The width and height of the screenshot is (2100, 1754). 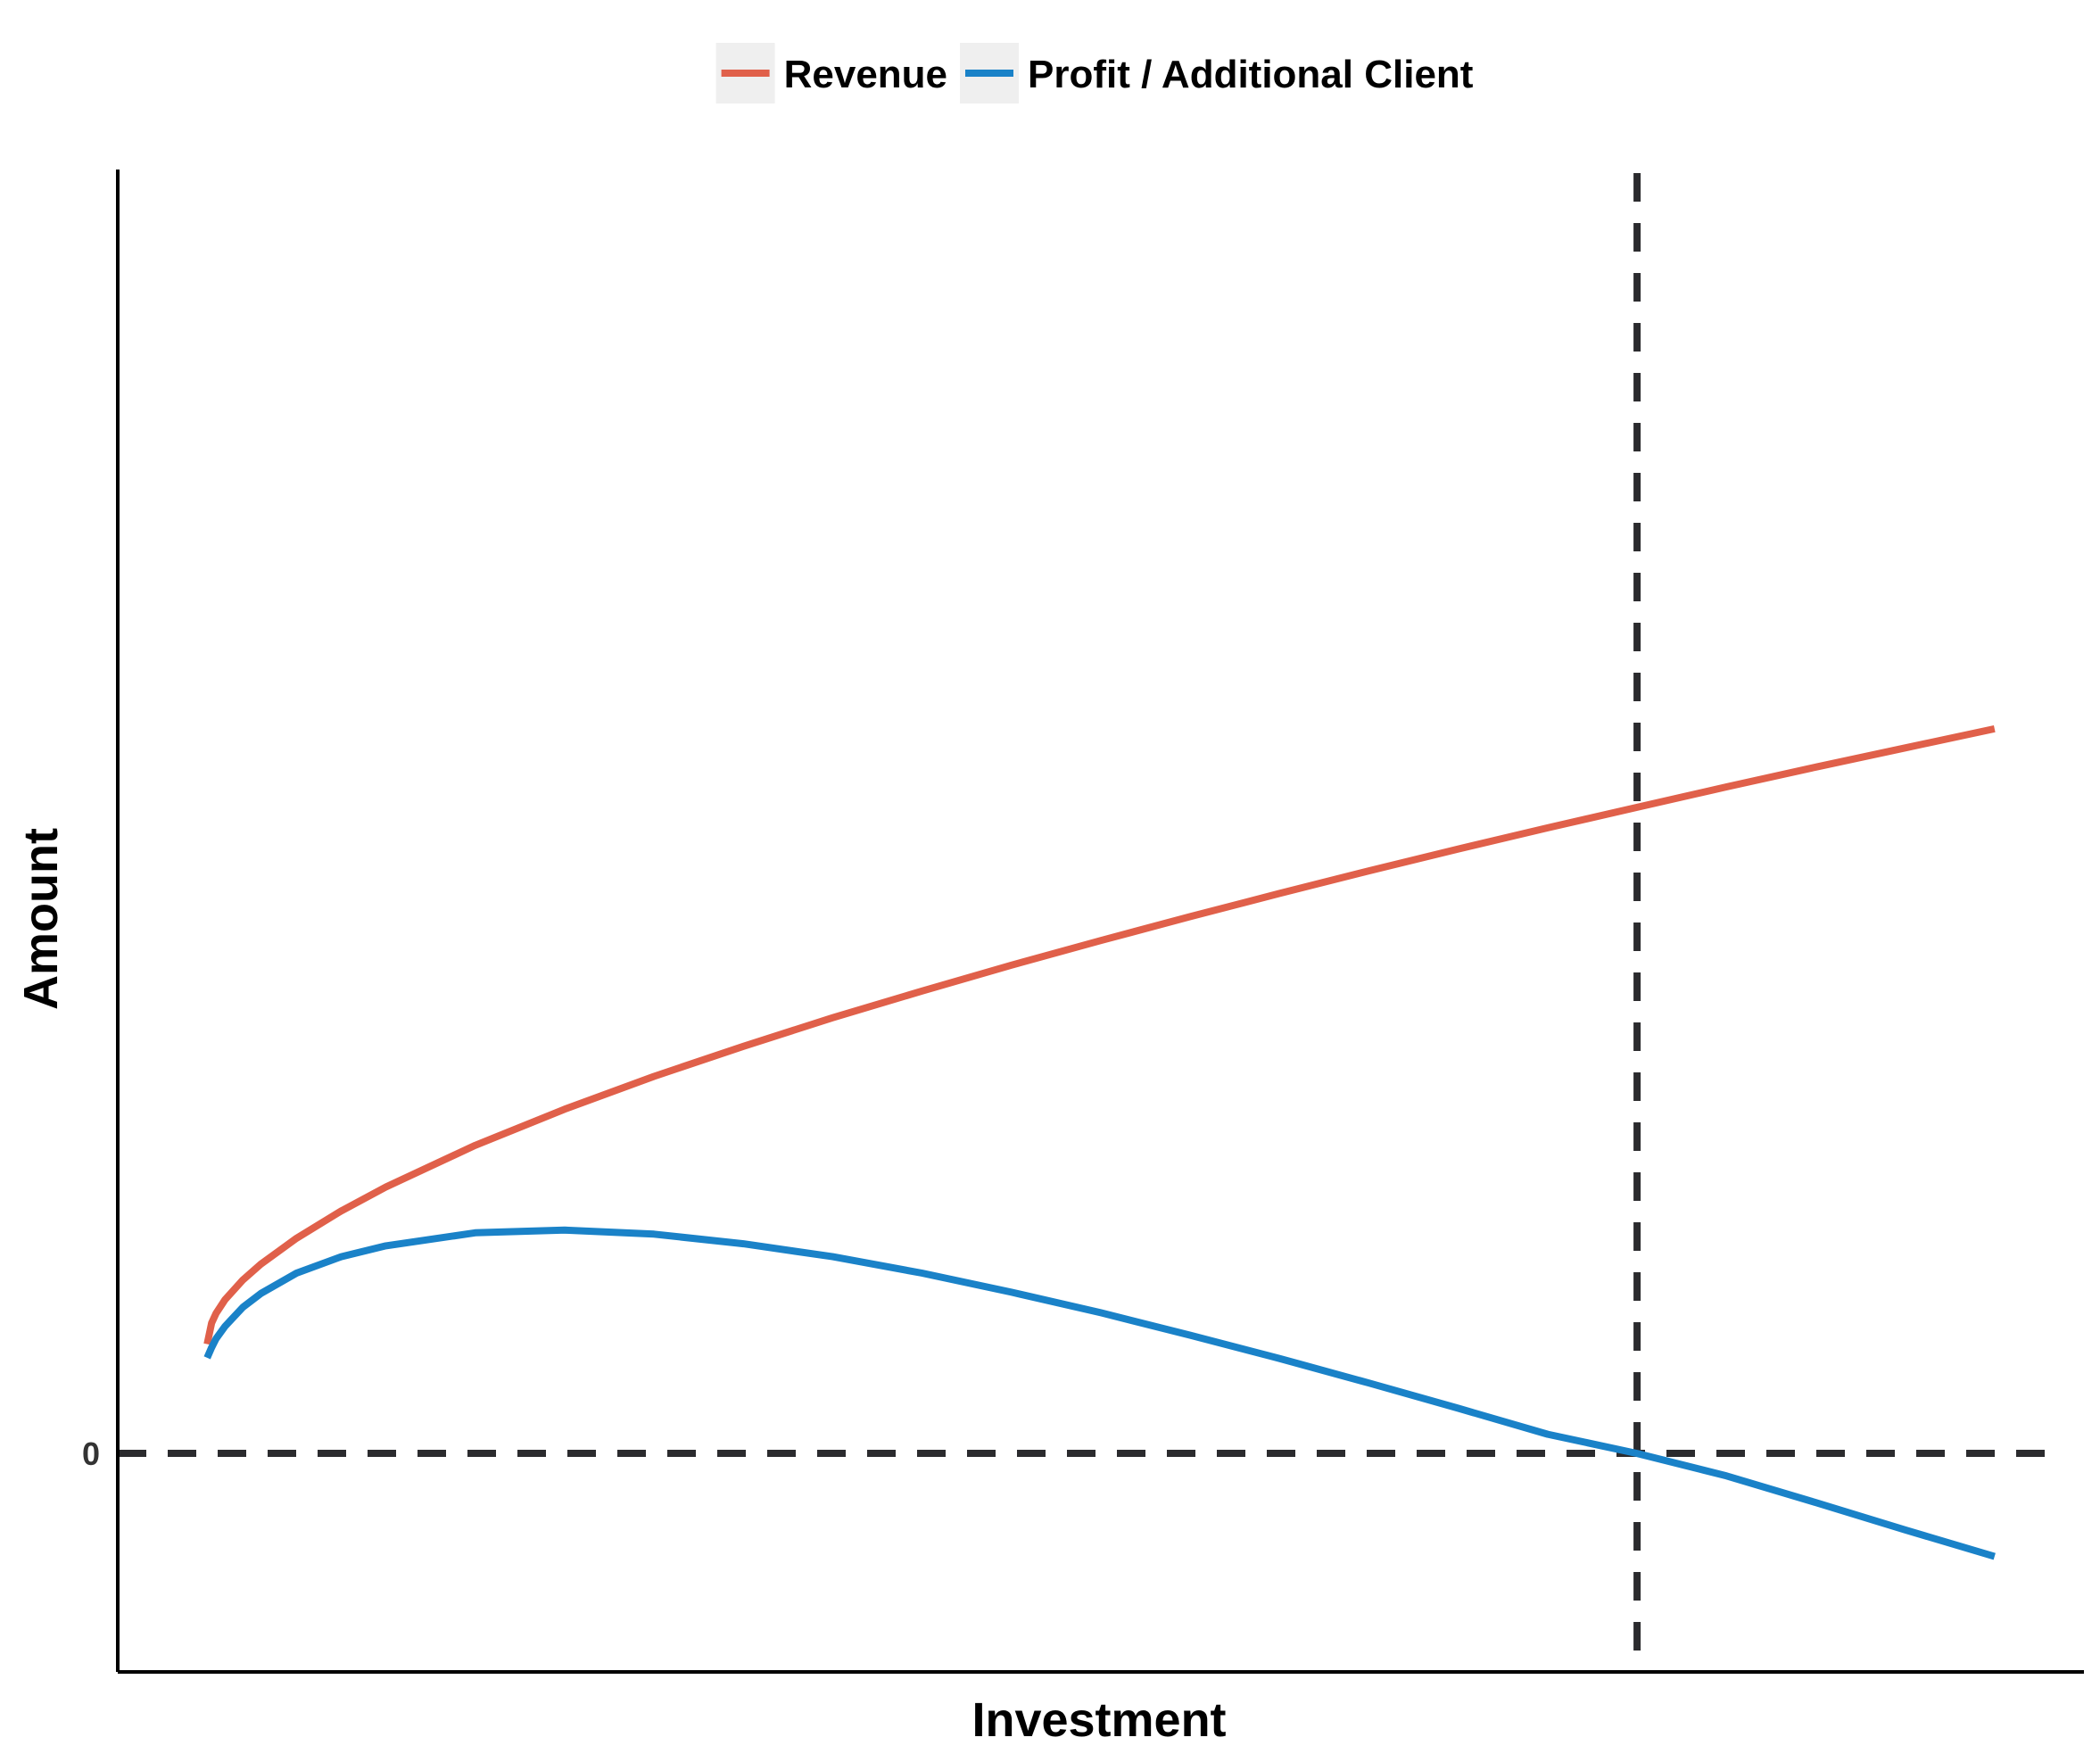 I want to click on y-axis-title: Amount, so click(x=41, y=919).